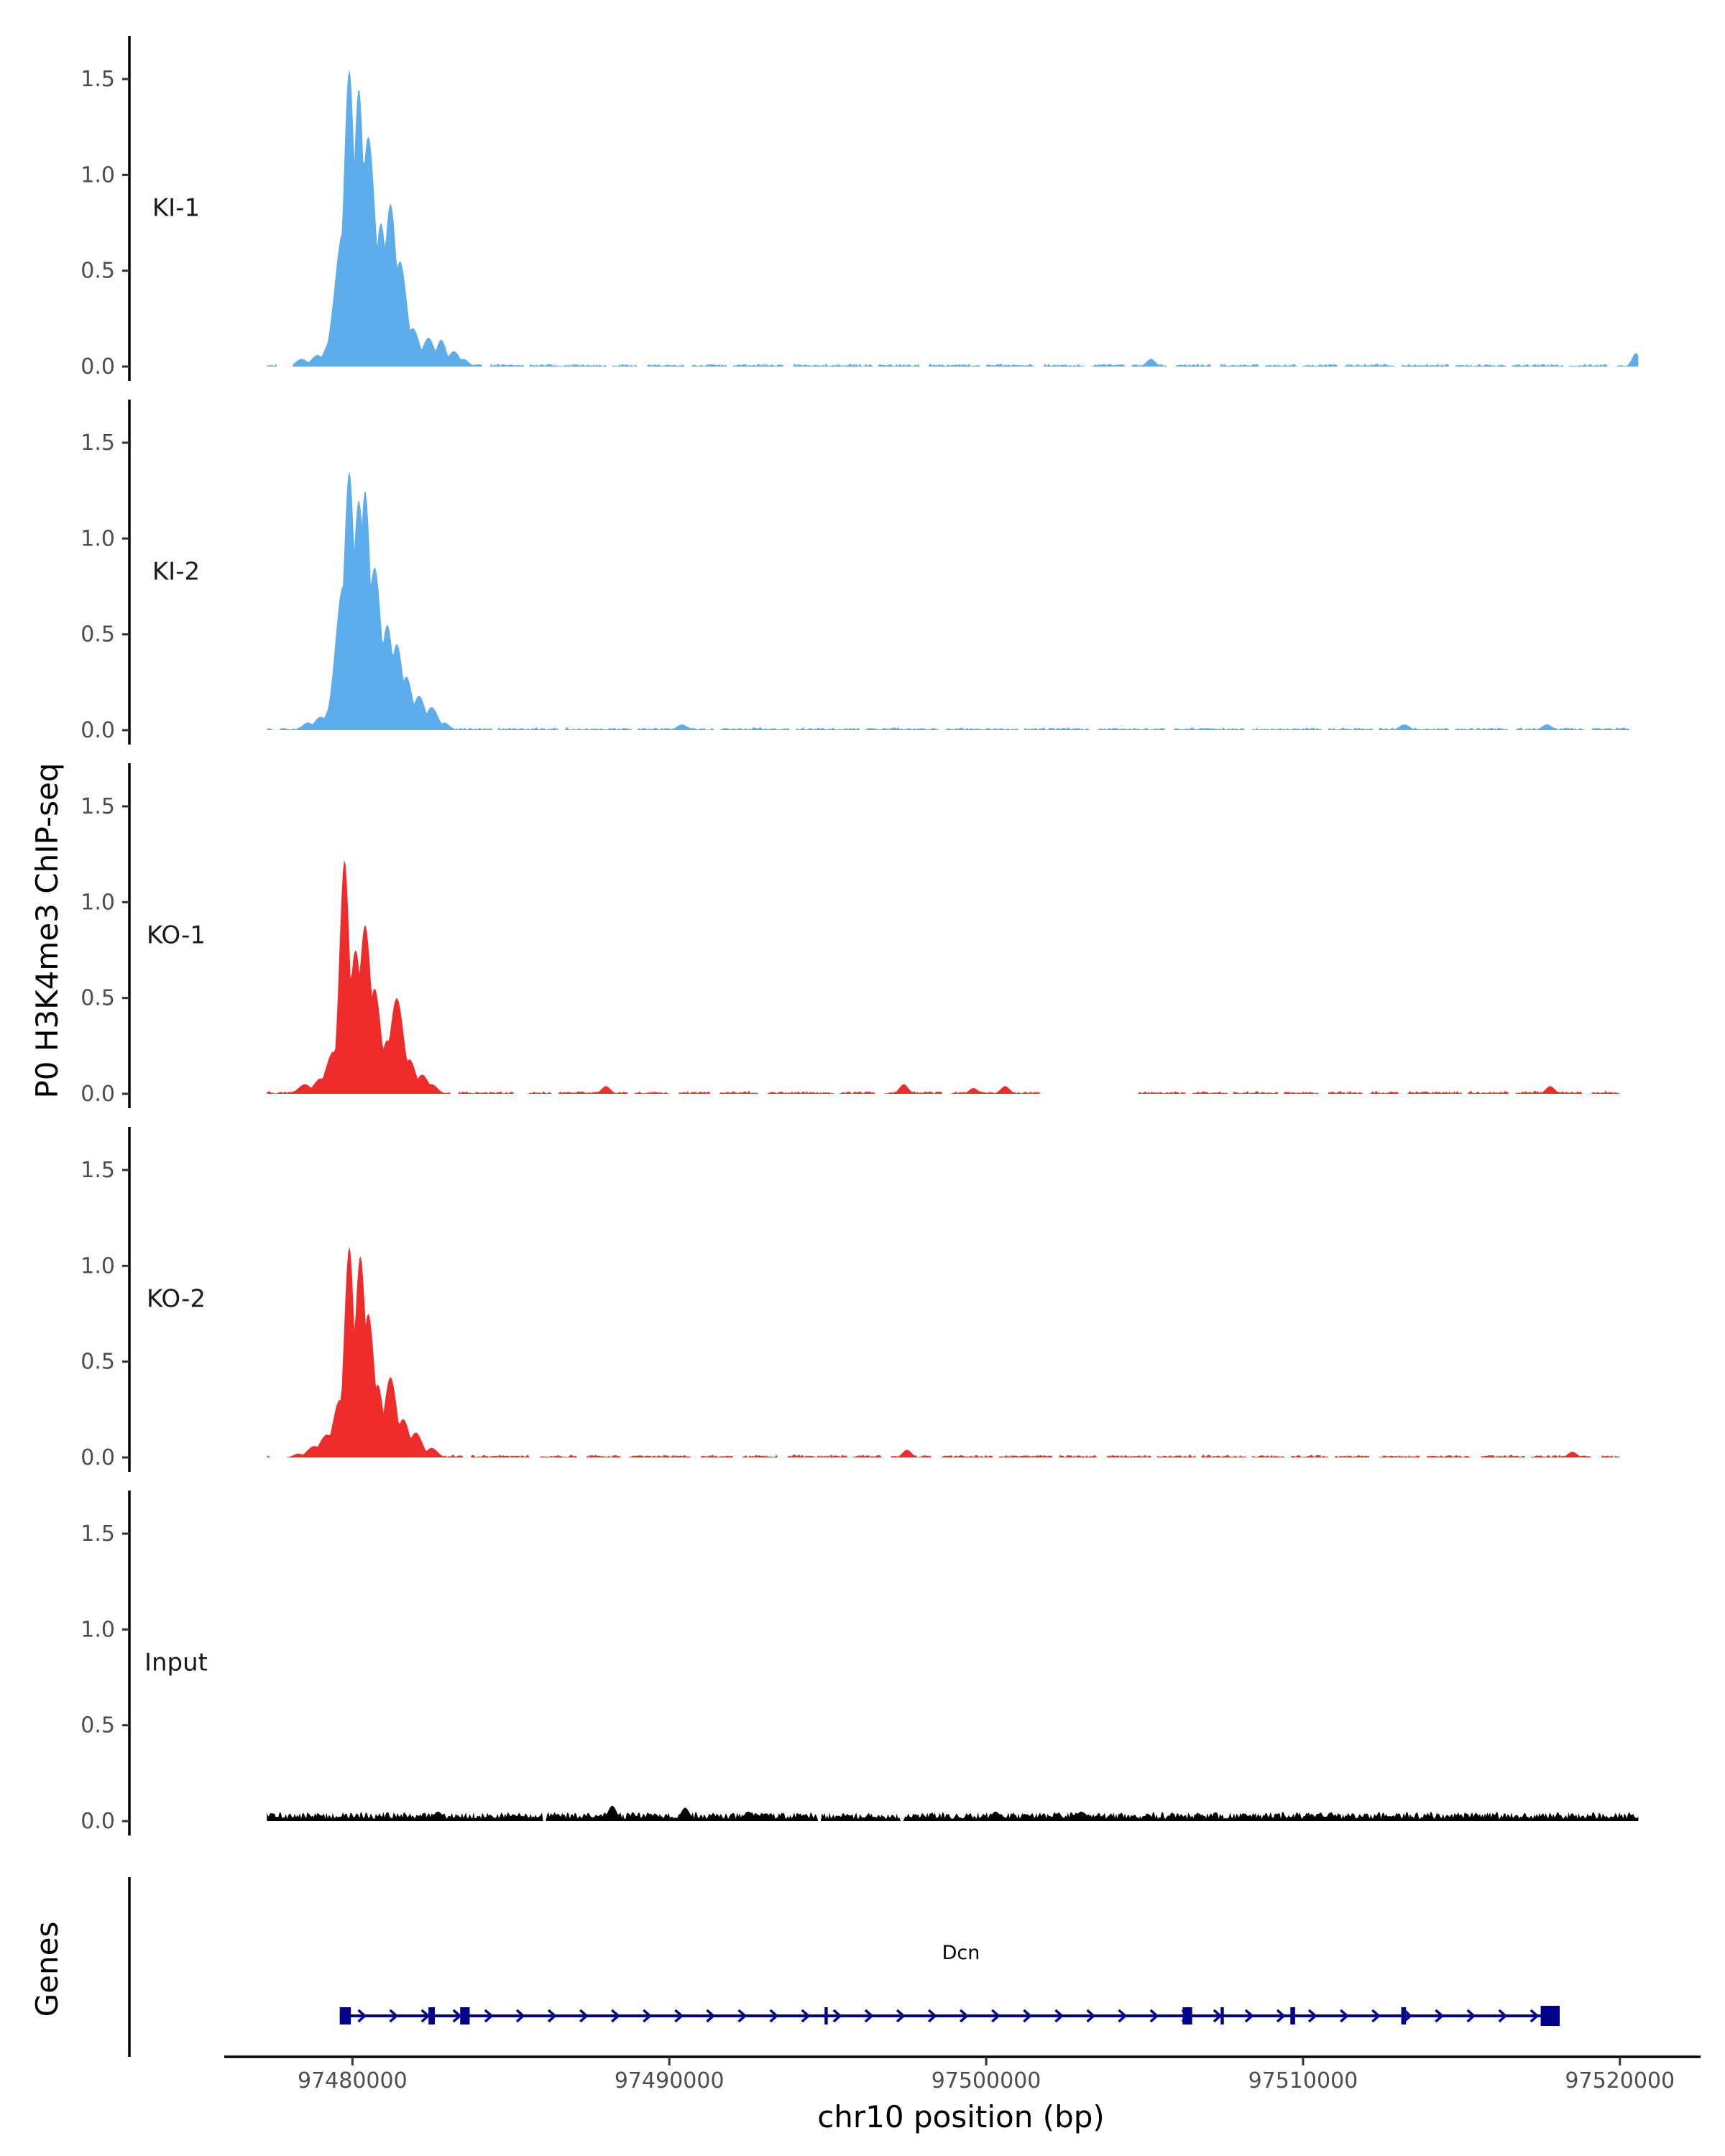 Image resolution: width=1725 pixels, height=2156 pixels. Describe the element at coordinates (176, 208) in the screenshot. I see `track-label: KI-1` at that location.